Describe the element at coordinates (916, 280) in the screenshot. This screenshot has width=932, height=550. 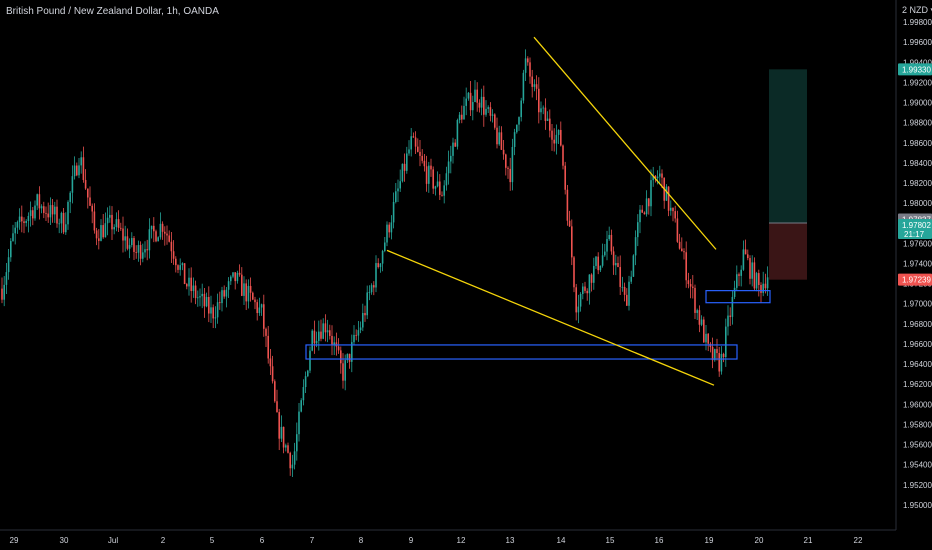
I see `stop-badge-label: 1.97239` at that location.